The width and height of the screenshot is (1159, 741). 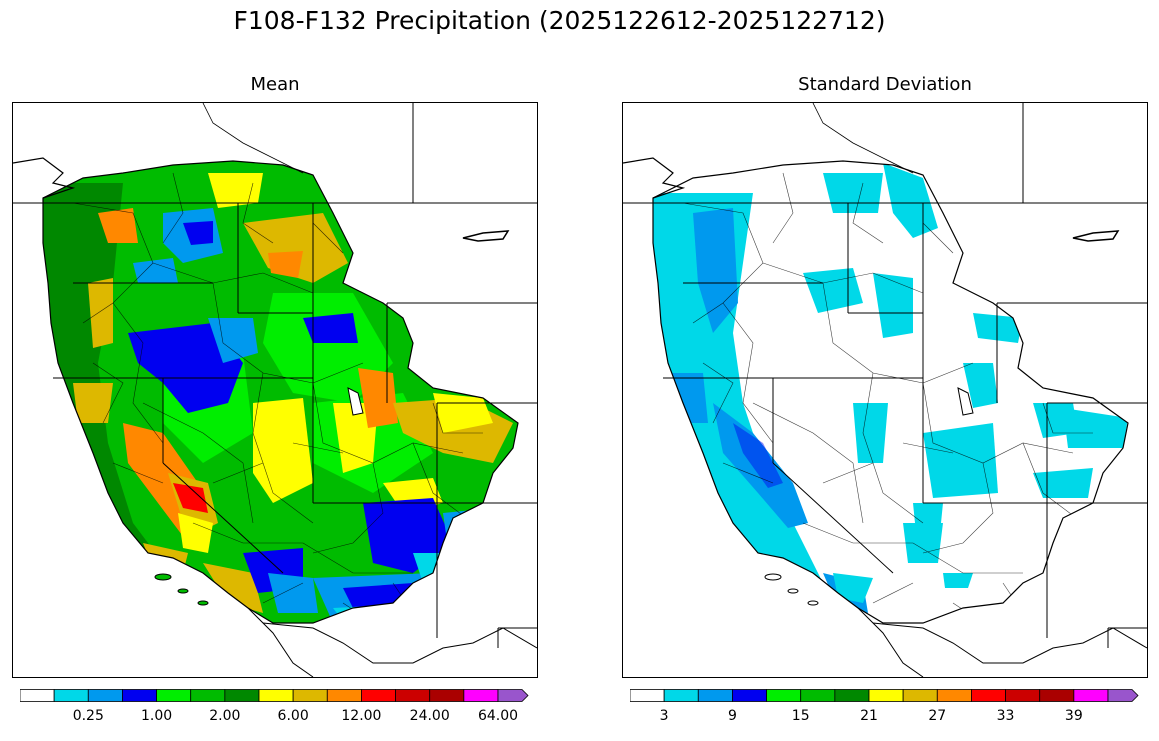 I want to click on mean-colorbar-tick-label: 24.00, so click(x=429, y=716).